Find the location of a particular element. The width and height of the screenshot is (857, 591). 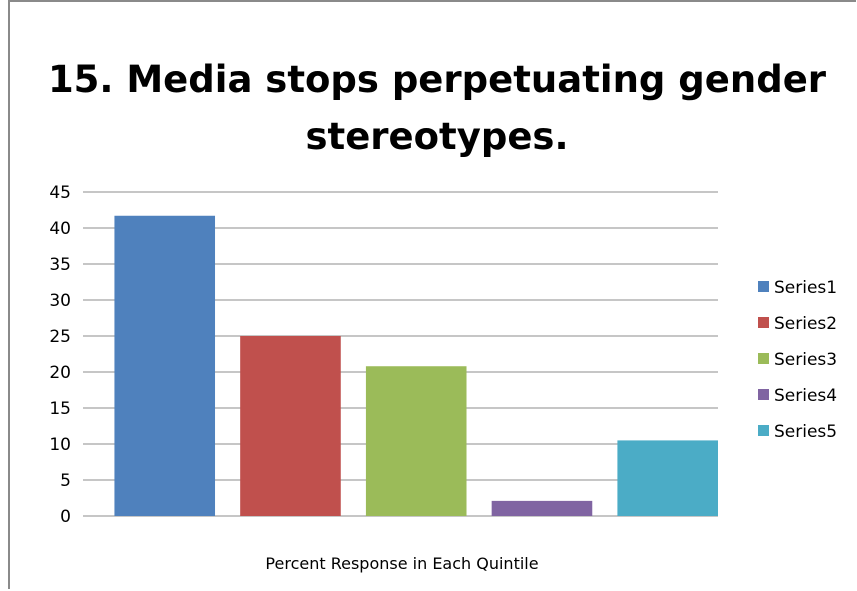

bar-series5 is located at coordinates (667, 478).